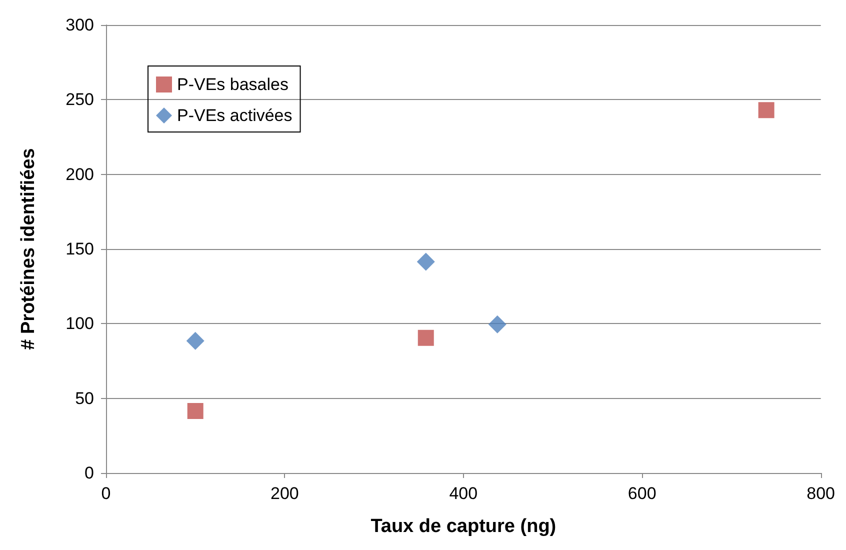  Describe the element at coordinates (642, 493) in the screenshot. I see `x-tick-label: 600` at that location.